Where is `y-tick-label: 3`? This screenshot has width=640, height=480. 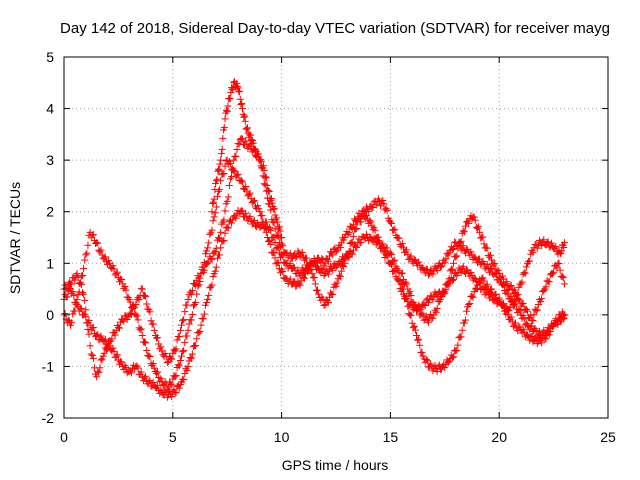
y-tick-label: 3 is located at coordinates (50, 160).